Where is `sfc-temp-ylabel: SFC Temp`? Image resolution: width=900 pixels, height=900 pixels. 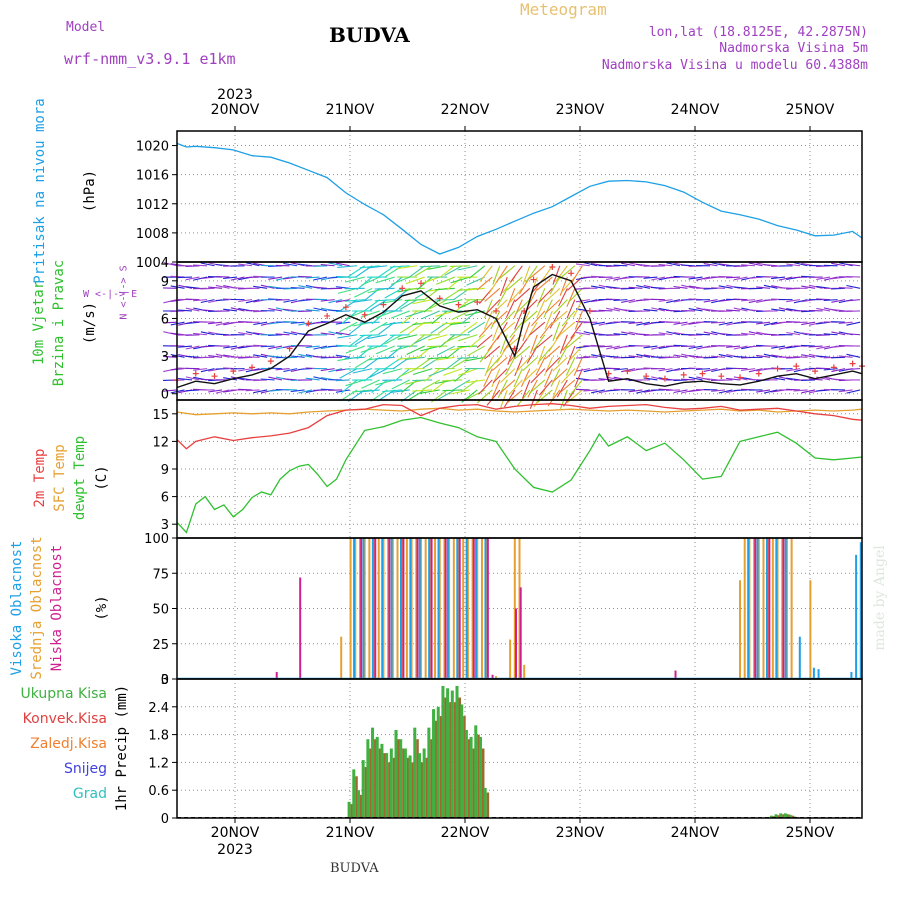 sfc-temp-ylabel: SFC Temp is located at coordinates (60, 478).